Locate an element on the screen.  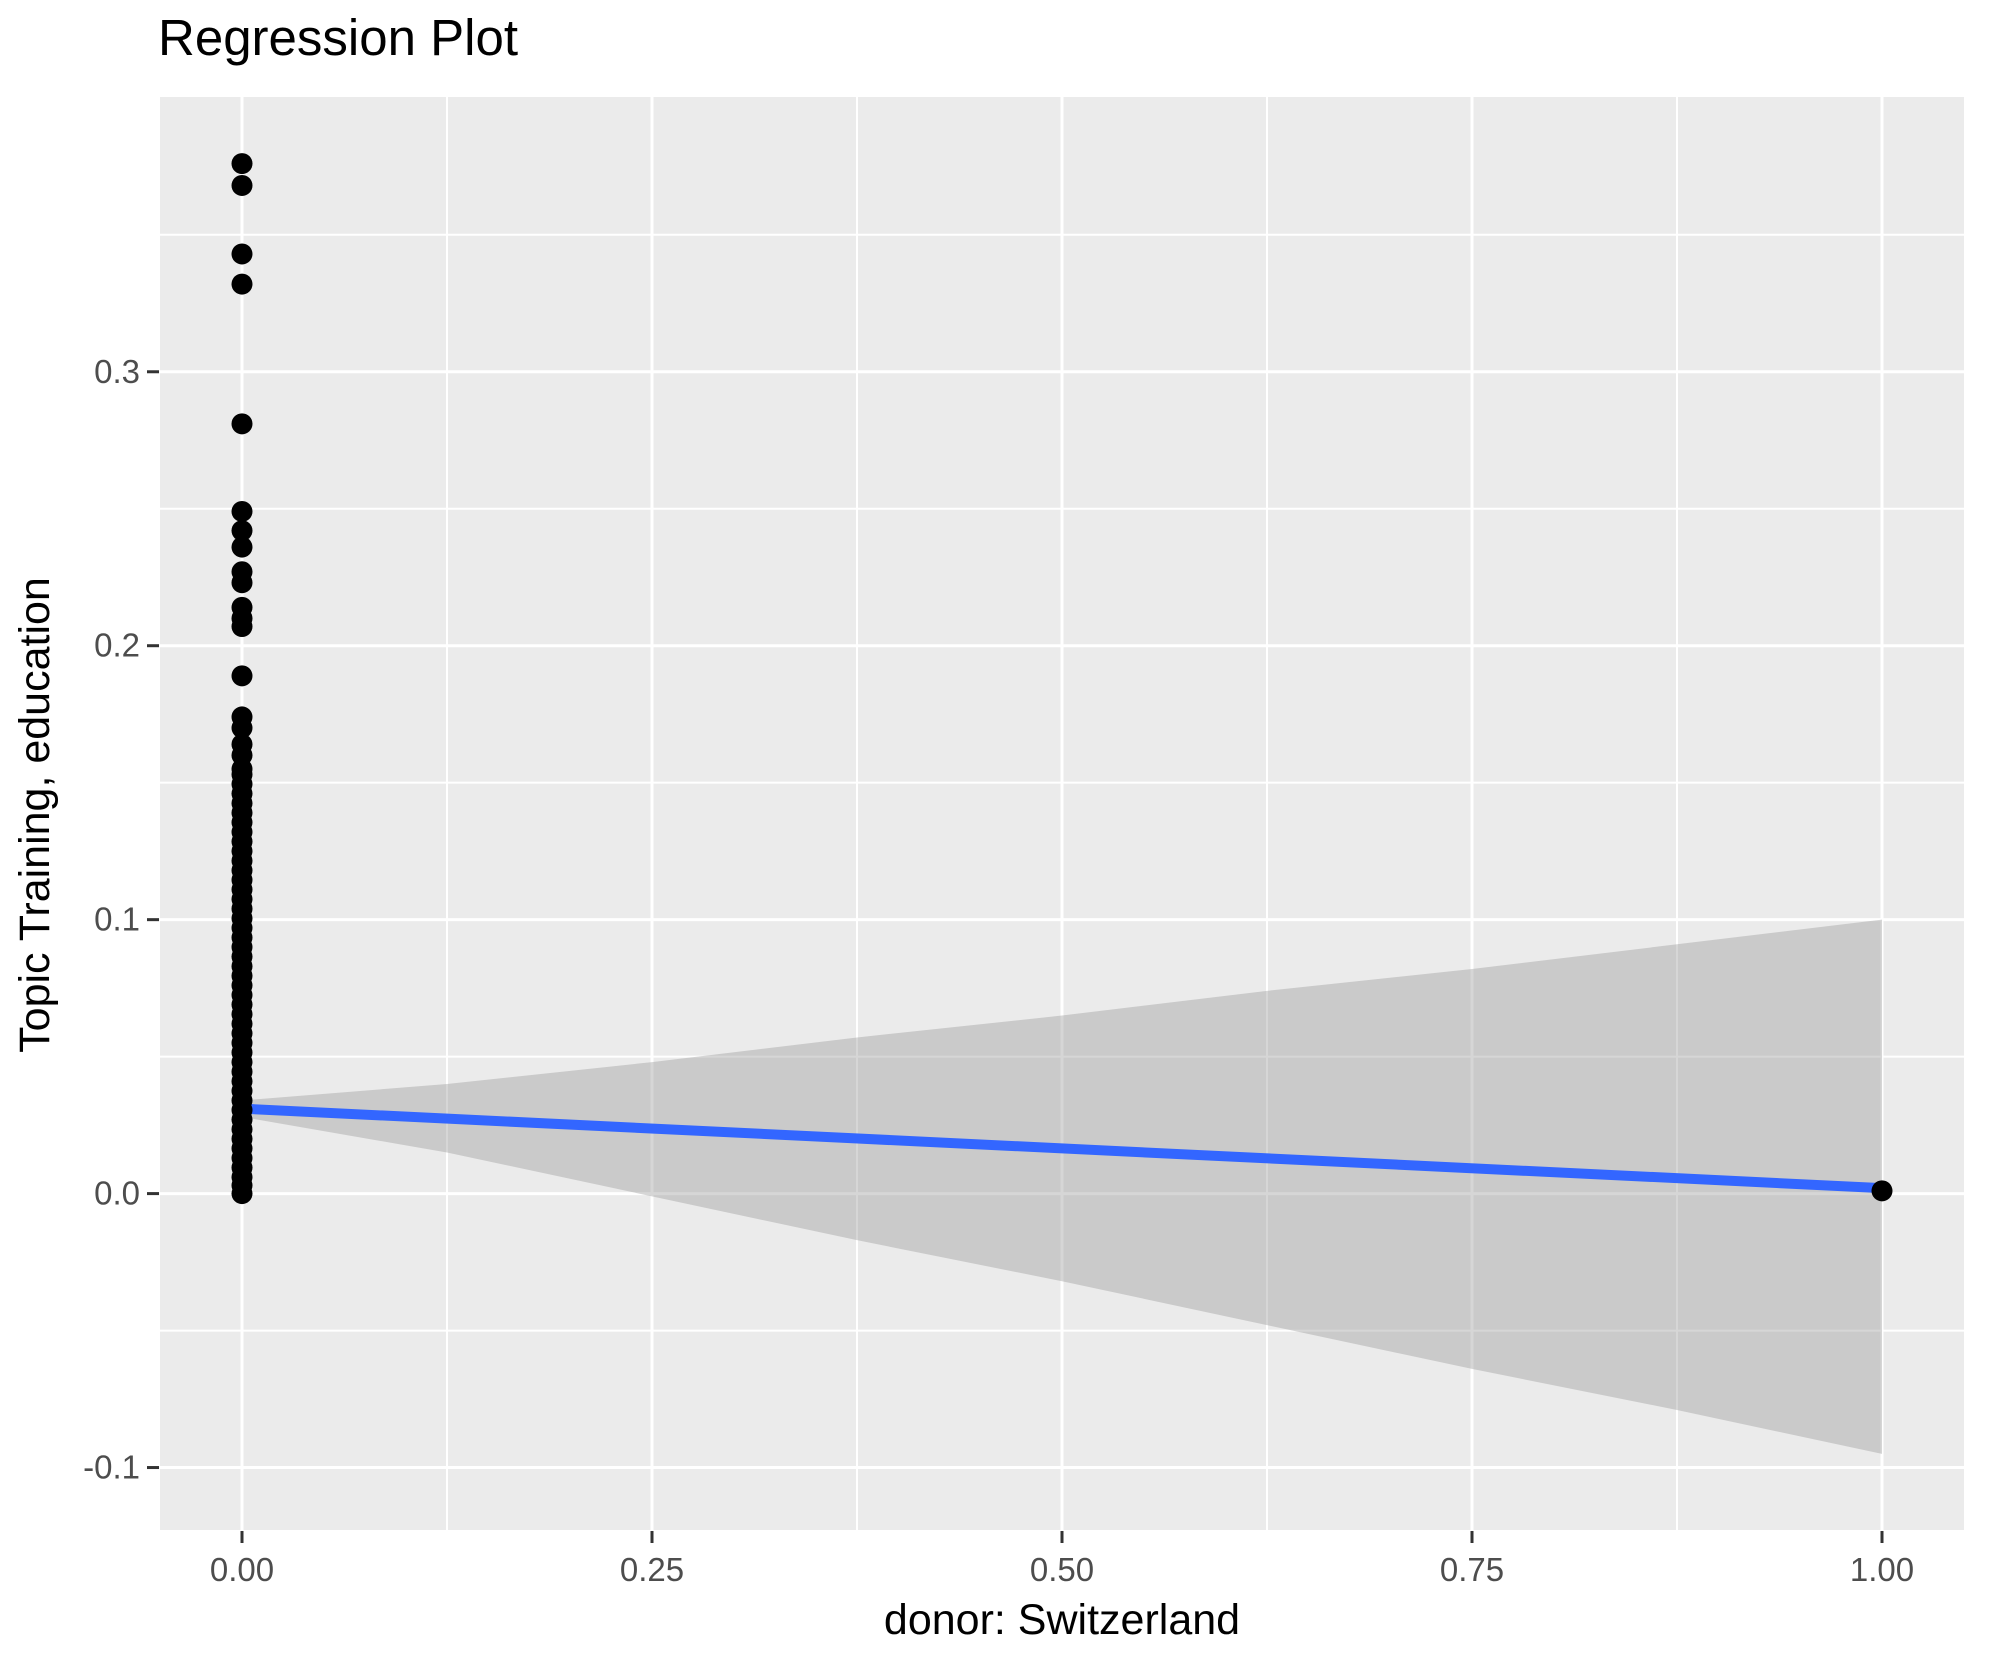
x-axis-title: donor: Switzerland is located at coordinates (1062, 1620).